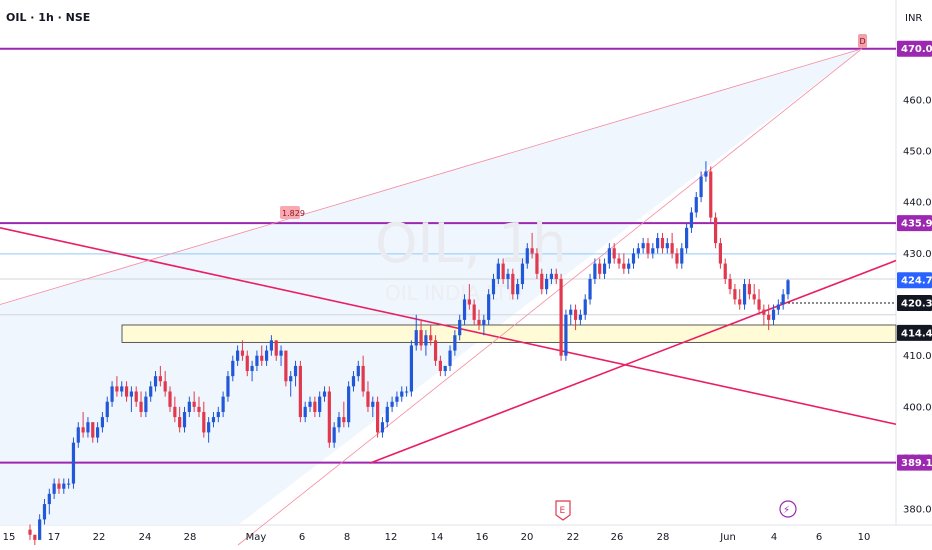 This screenshot has width=932, height=550. Describe the element at coordinates (788, 509) in the screenshot. I see `dividend-event-marker: ⚡` at that location.